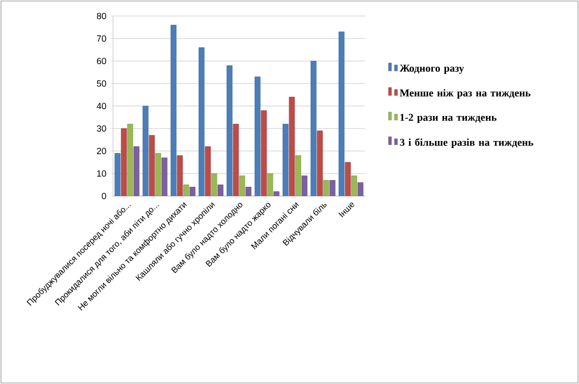  I want to click on y-tick-label: 30, so click(101, 128).